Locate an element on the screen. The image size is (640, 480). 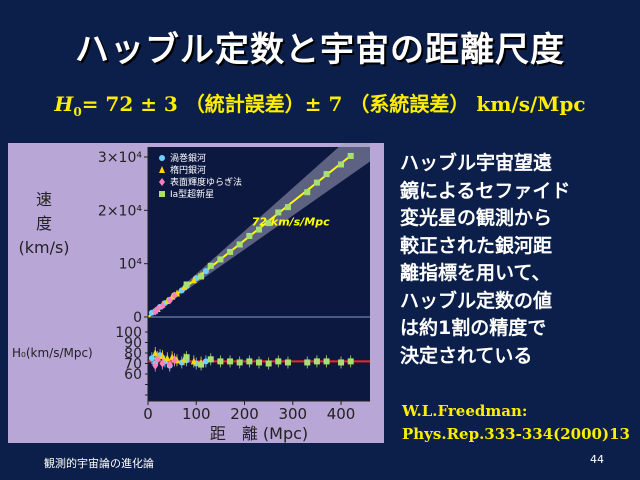
citation: W.L.Freedman: Phys.Rep.333-334(2000)13 is located at coordinates (517, 423).